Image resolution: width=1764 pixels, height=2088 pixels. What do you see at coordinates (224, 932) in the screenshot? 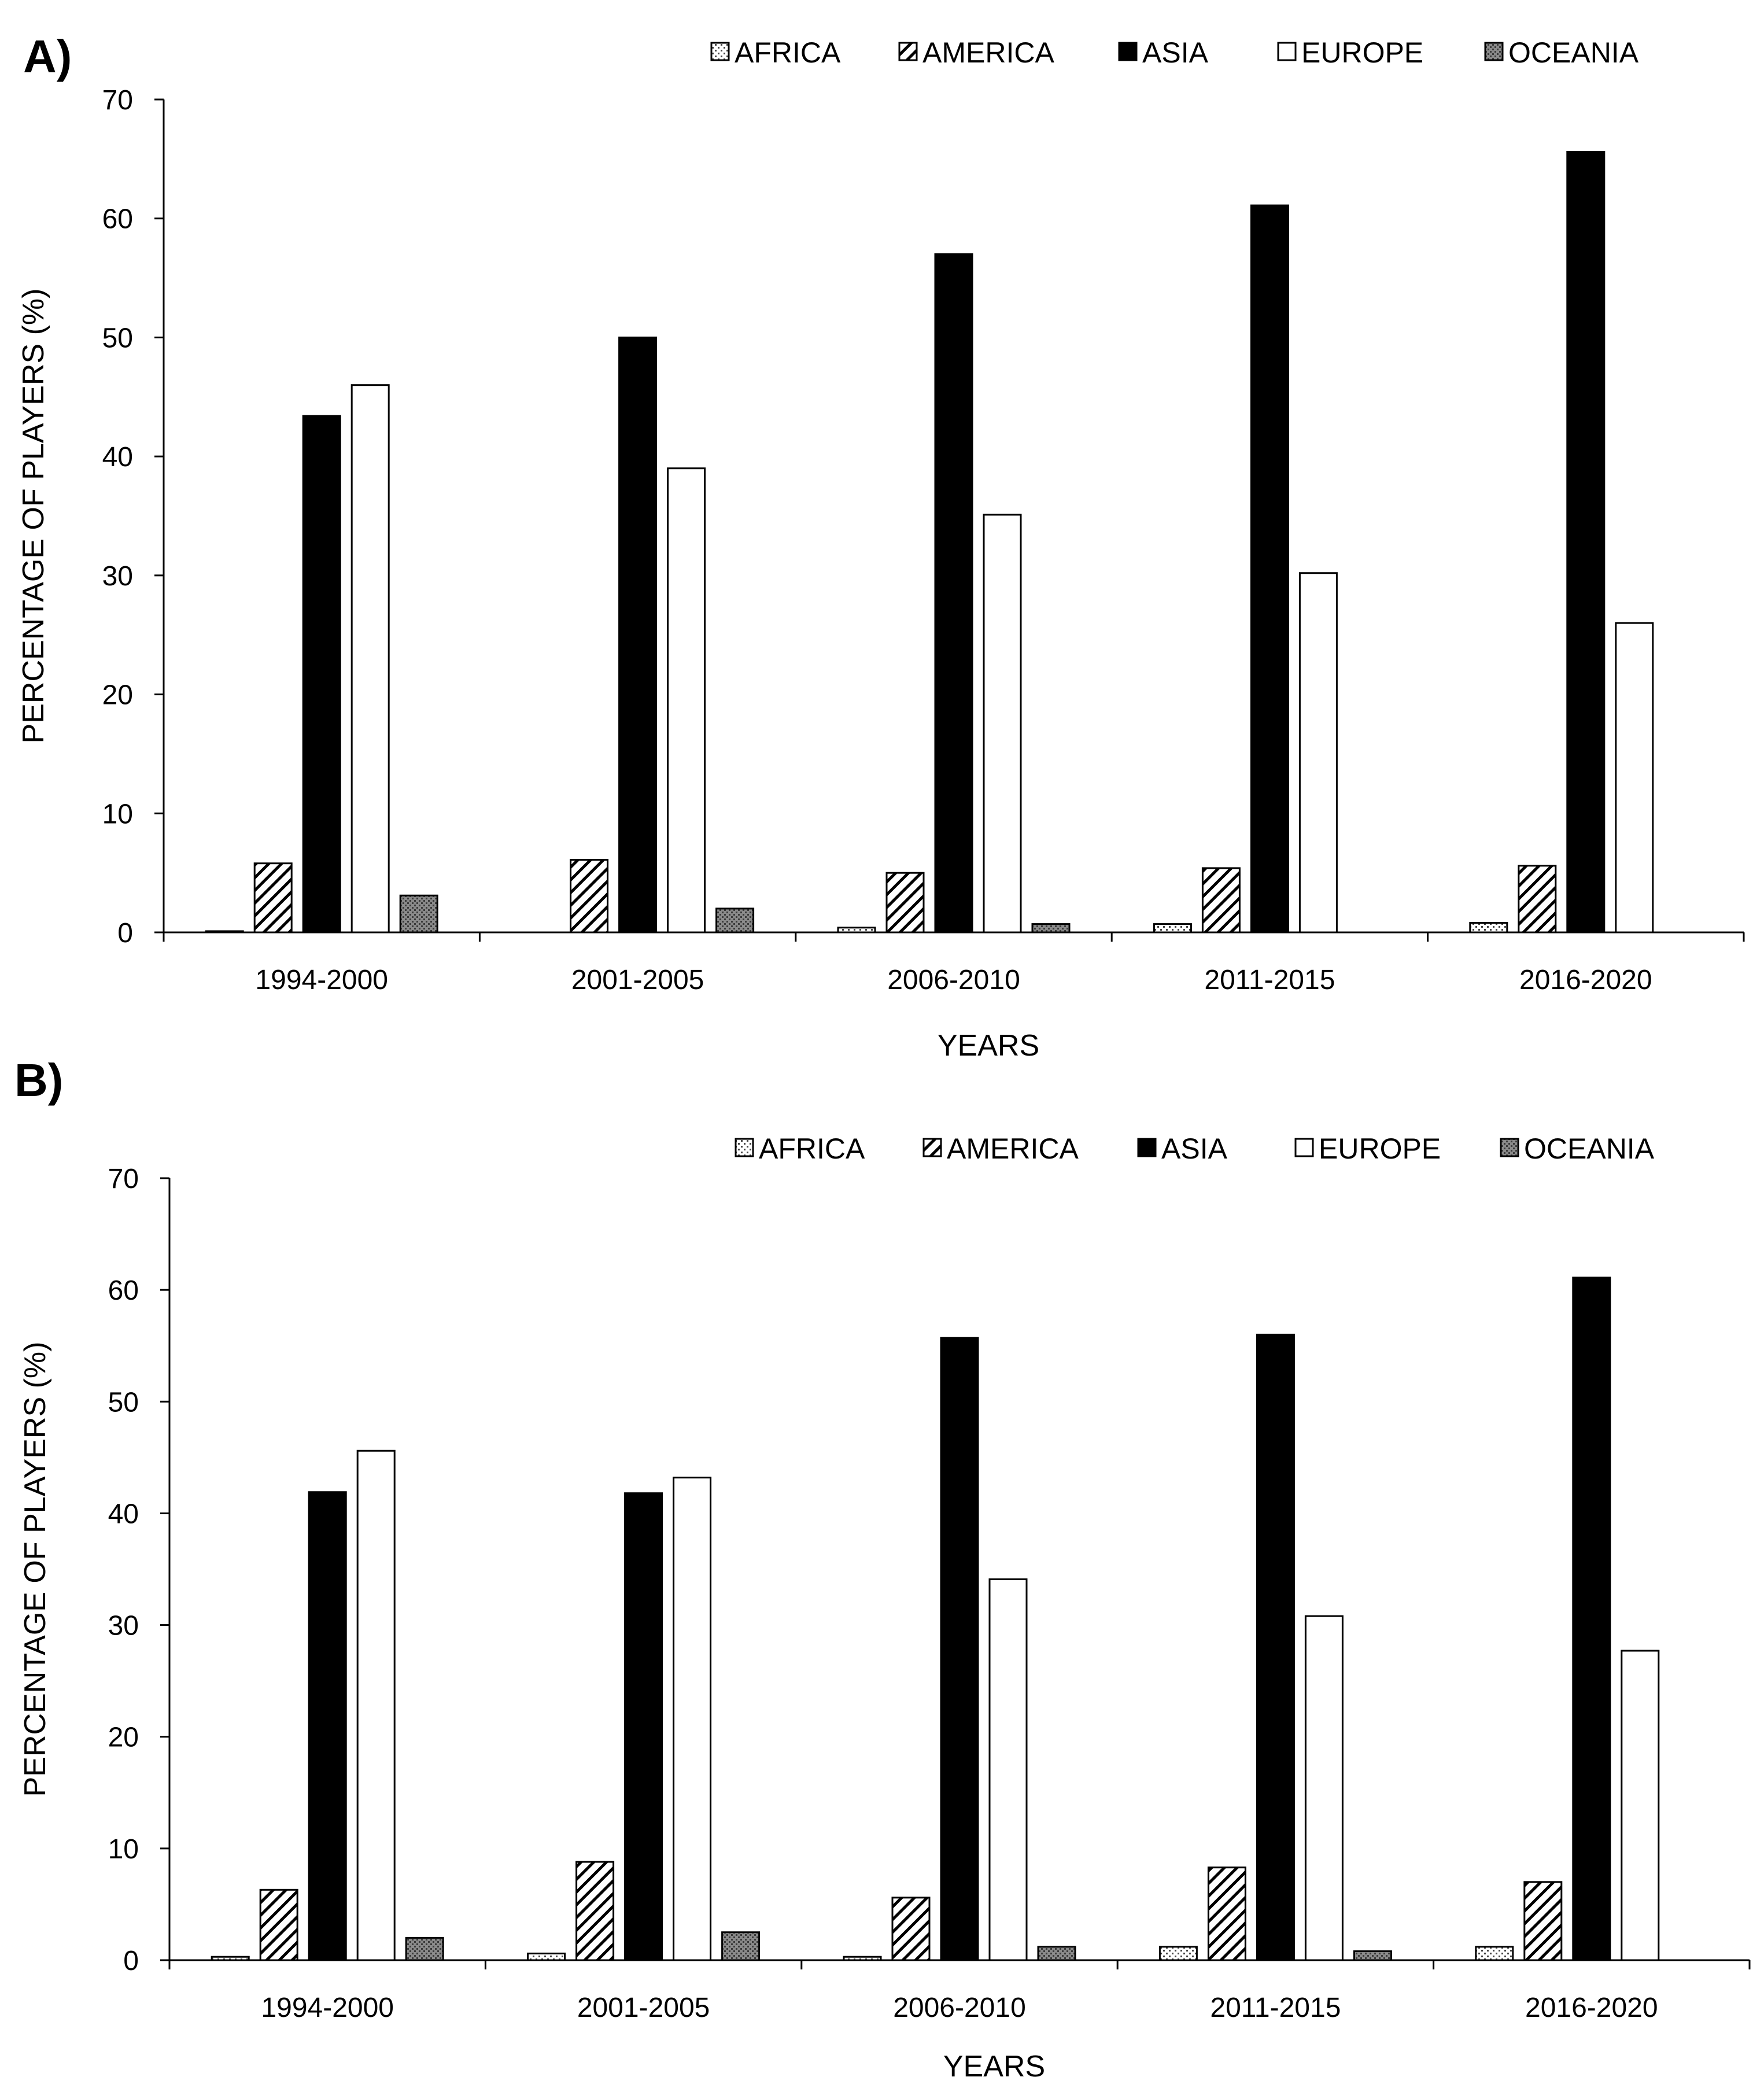
I see `bar-africa-1994-2000` at bounding box center [224, 932].